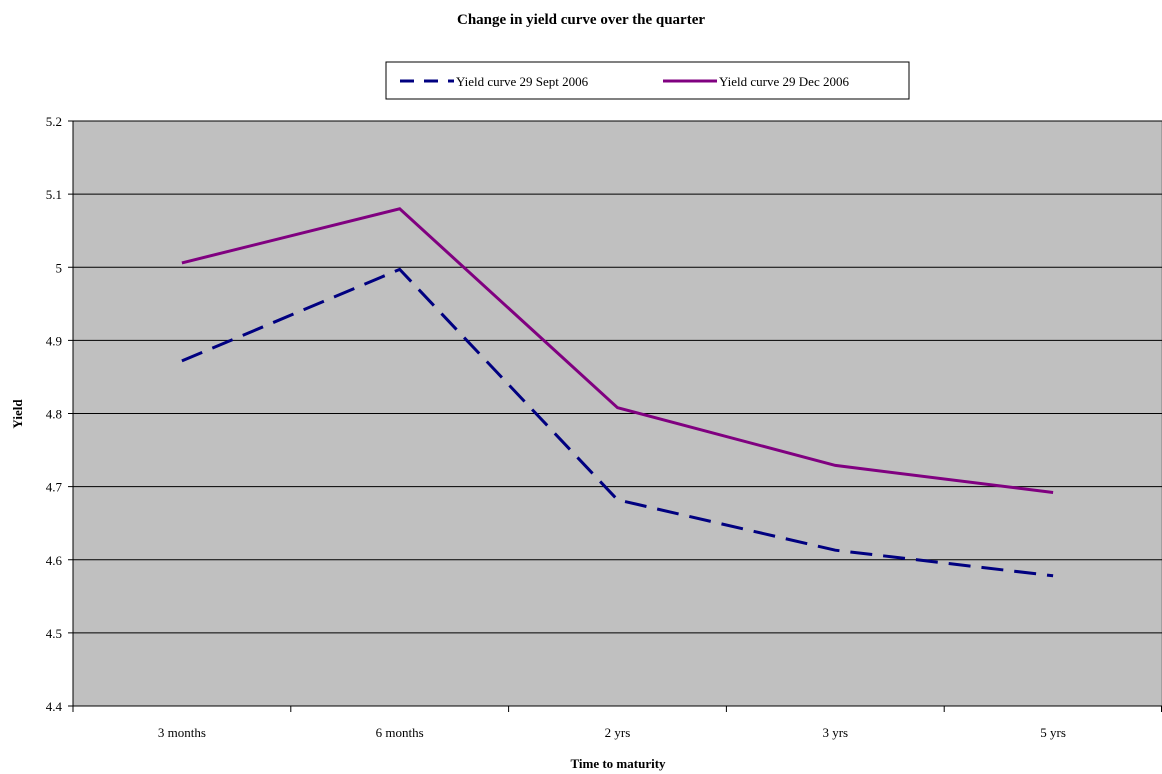  I want to click on legend-box, so click(647, 80).